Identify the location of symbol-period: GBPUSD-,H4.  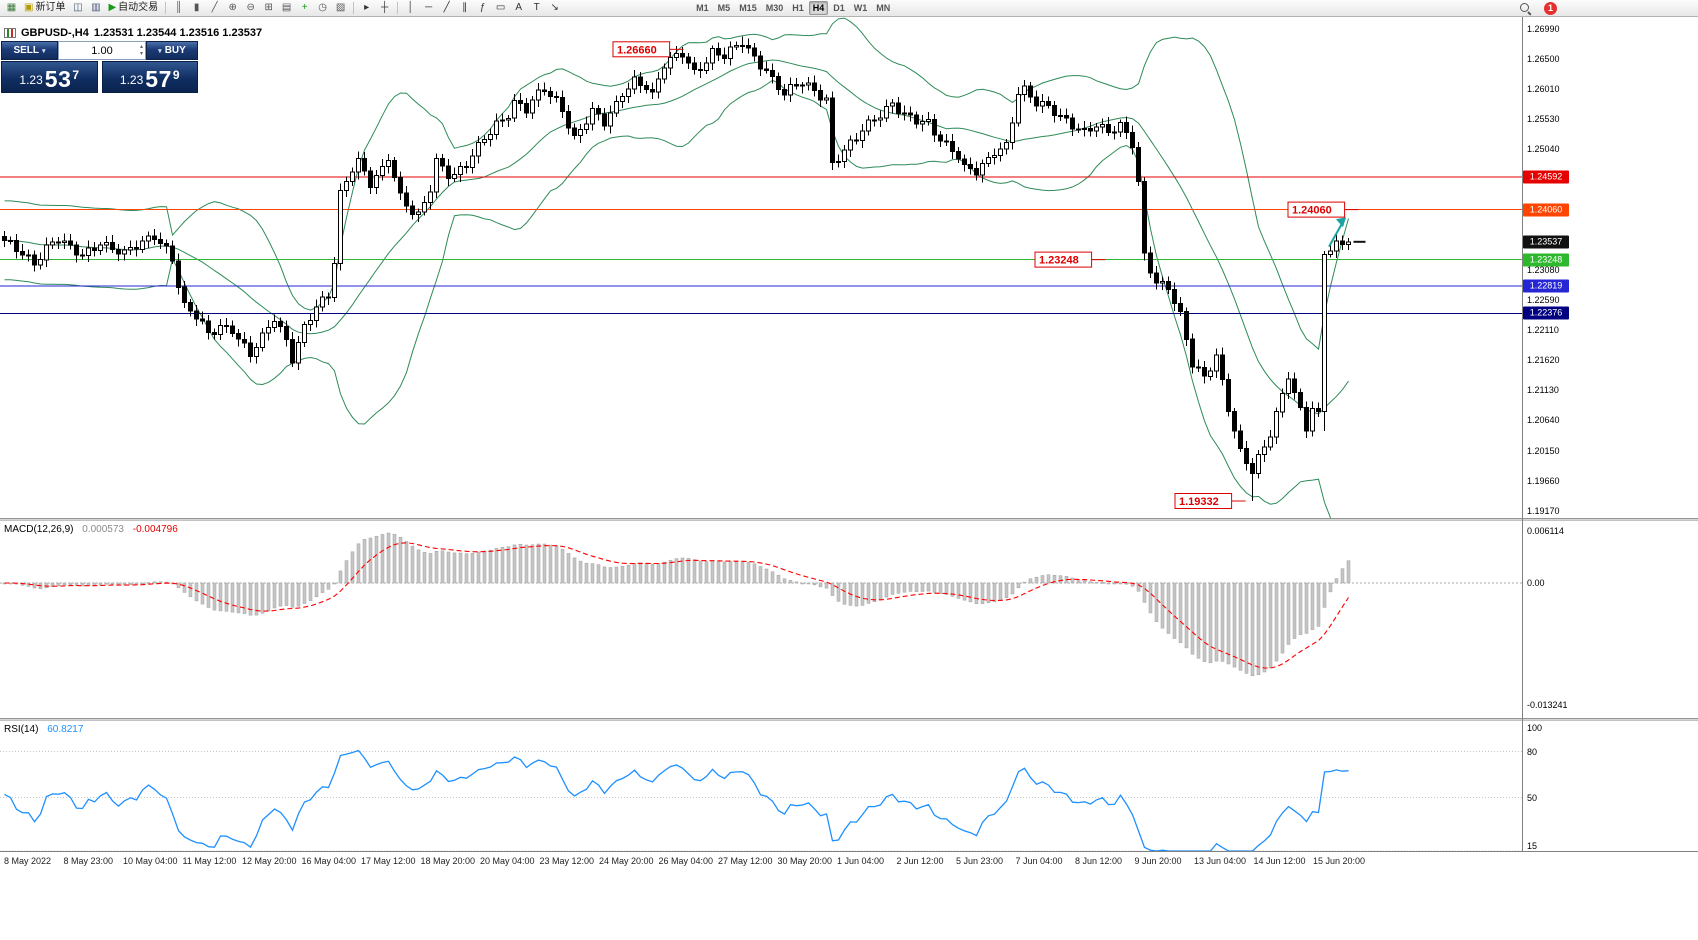
(55, 32).